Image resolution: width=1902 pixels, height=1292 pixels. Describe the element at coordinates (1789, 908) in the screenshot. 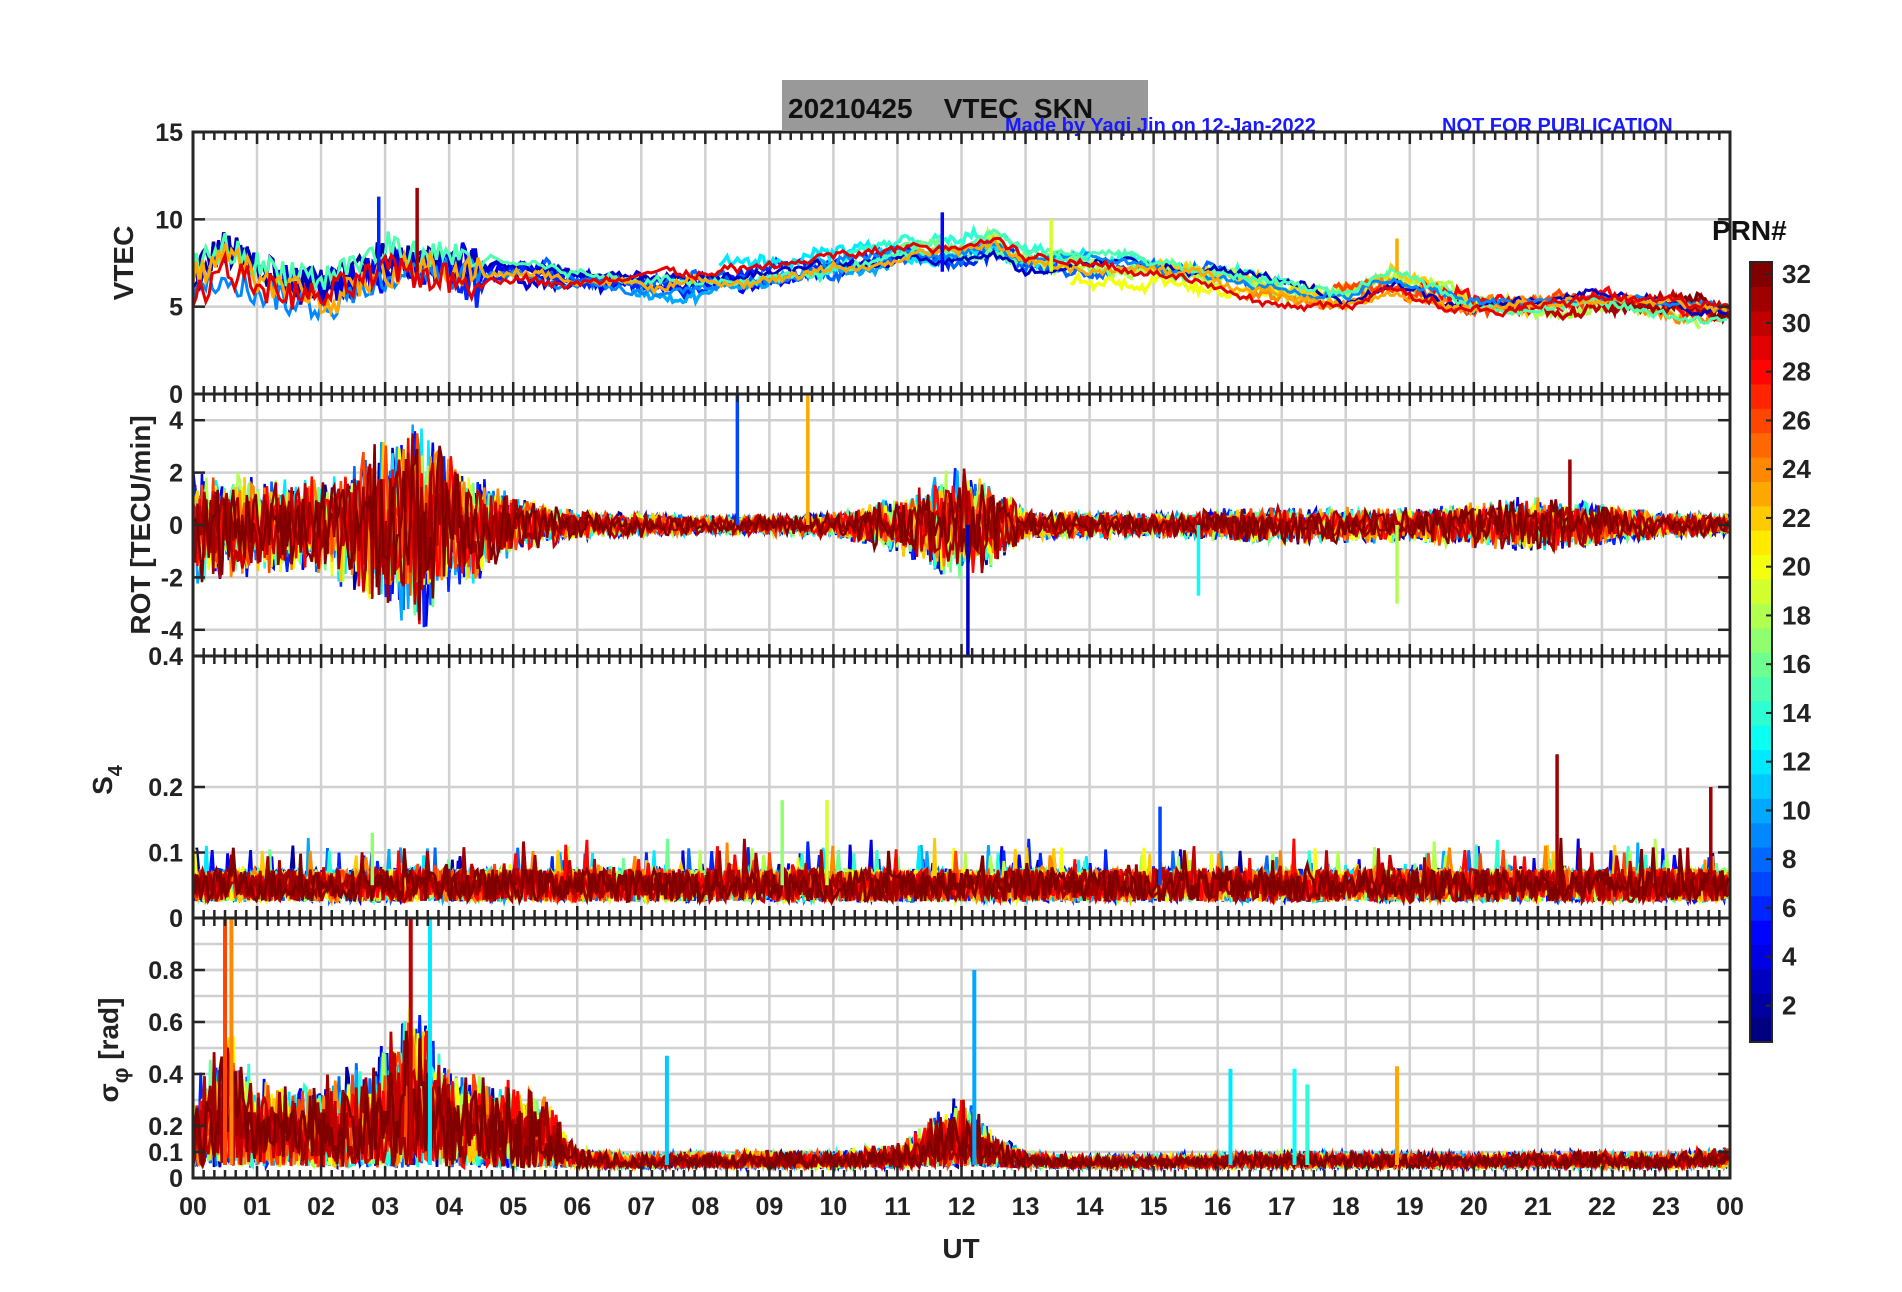

I see `colorbar-tick-label: 6` at that location.